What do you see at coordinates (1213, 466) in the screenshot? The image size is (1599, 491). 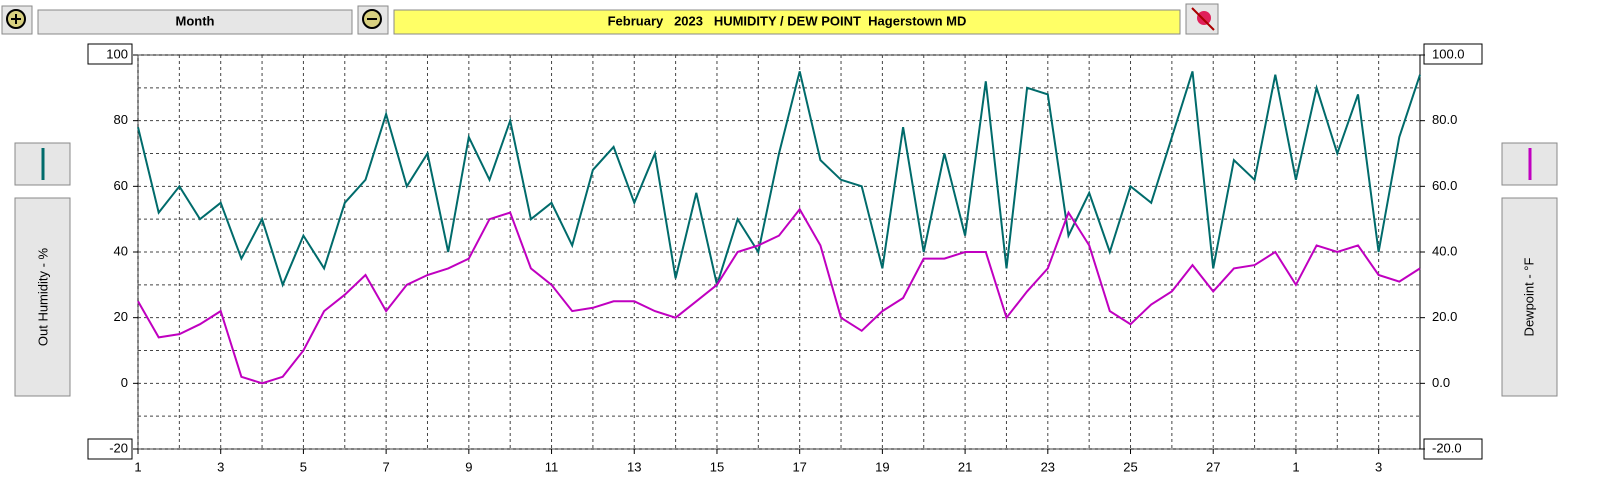 I see `x-tick-label: 27` at bounding box center [1213, 466].